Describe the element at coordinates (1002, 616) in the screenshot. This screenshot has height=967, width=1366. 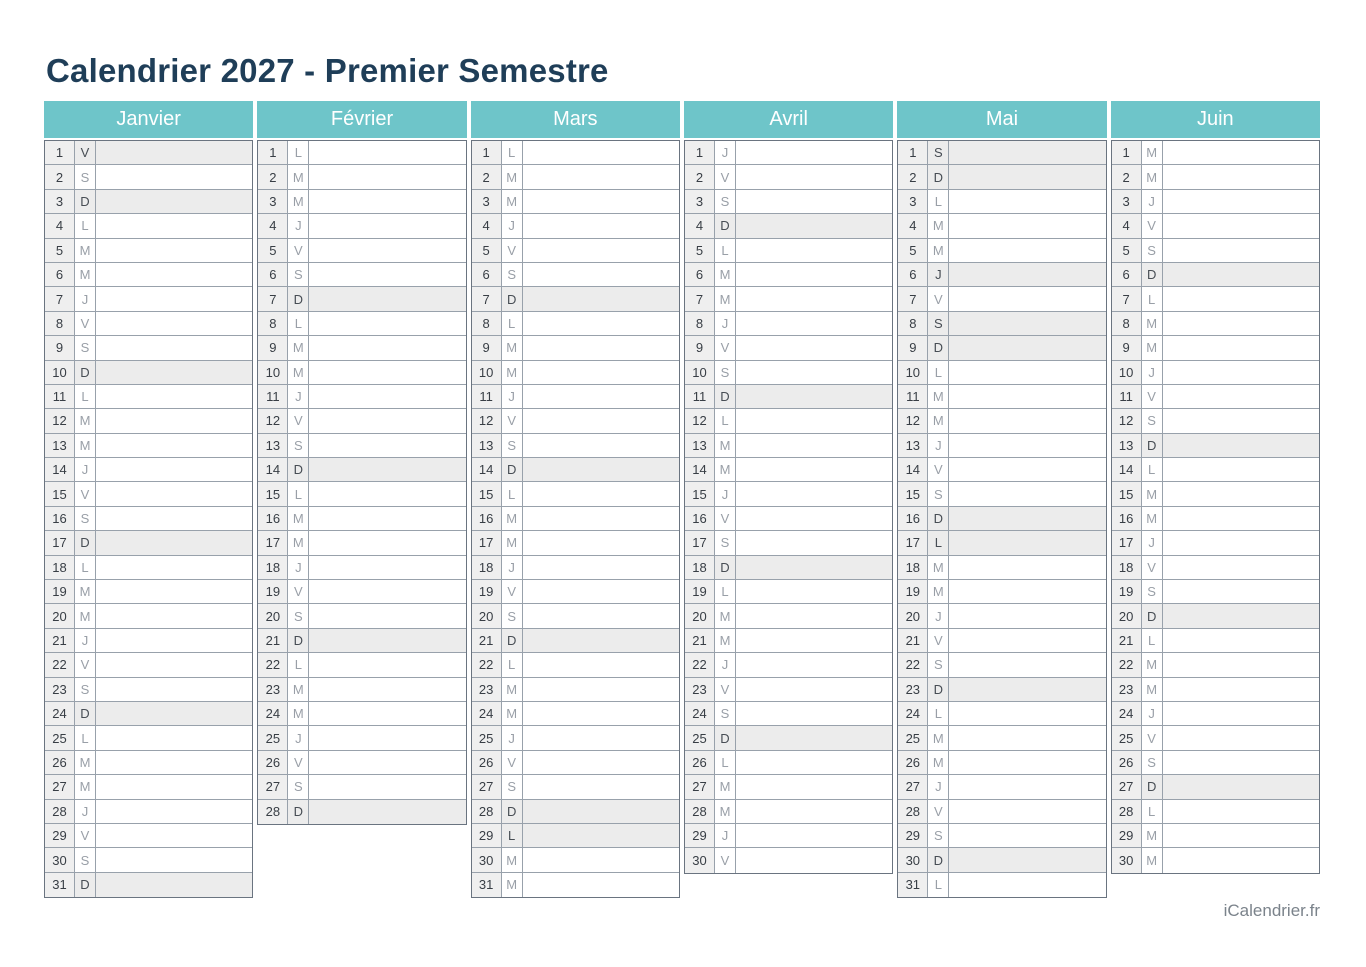
I see `day-row: 20 J` at that location.